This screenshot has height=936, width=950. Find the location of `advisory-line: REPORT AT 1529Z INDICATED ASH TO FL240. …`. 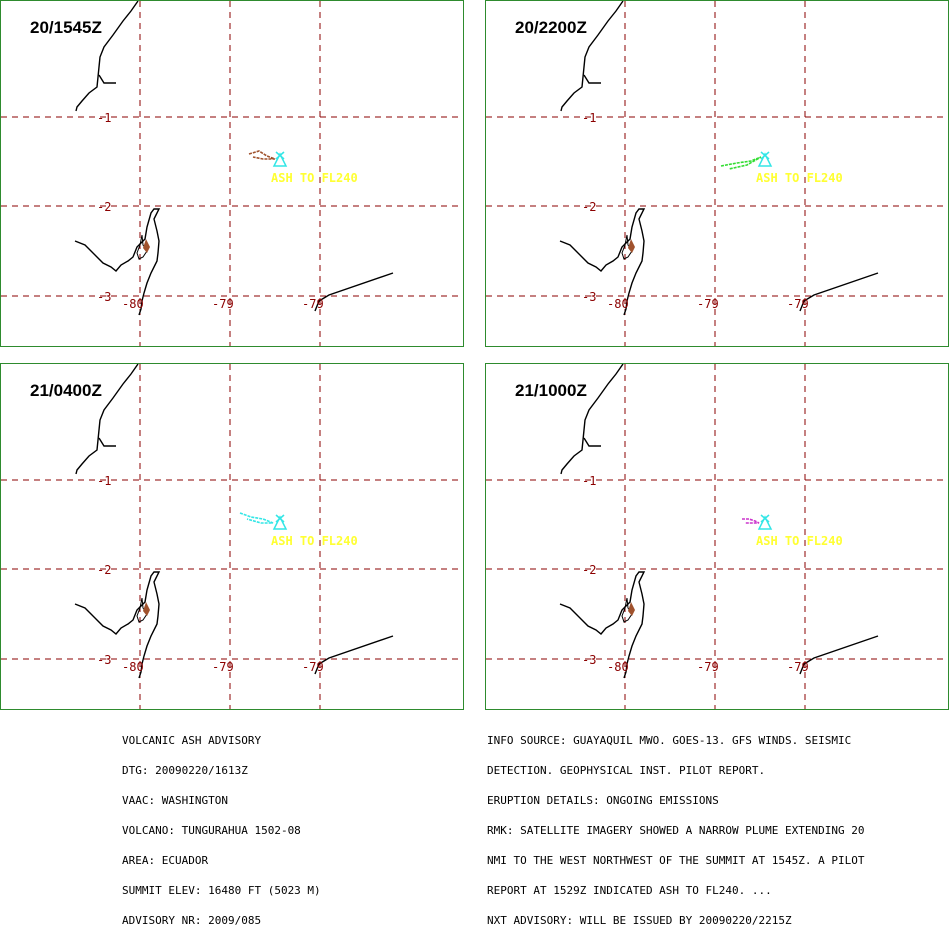

advisory-line: REPORT AT 1529Z INDICATED ASH TO FL240. … is located at coordinates (629, 890).